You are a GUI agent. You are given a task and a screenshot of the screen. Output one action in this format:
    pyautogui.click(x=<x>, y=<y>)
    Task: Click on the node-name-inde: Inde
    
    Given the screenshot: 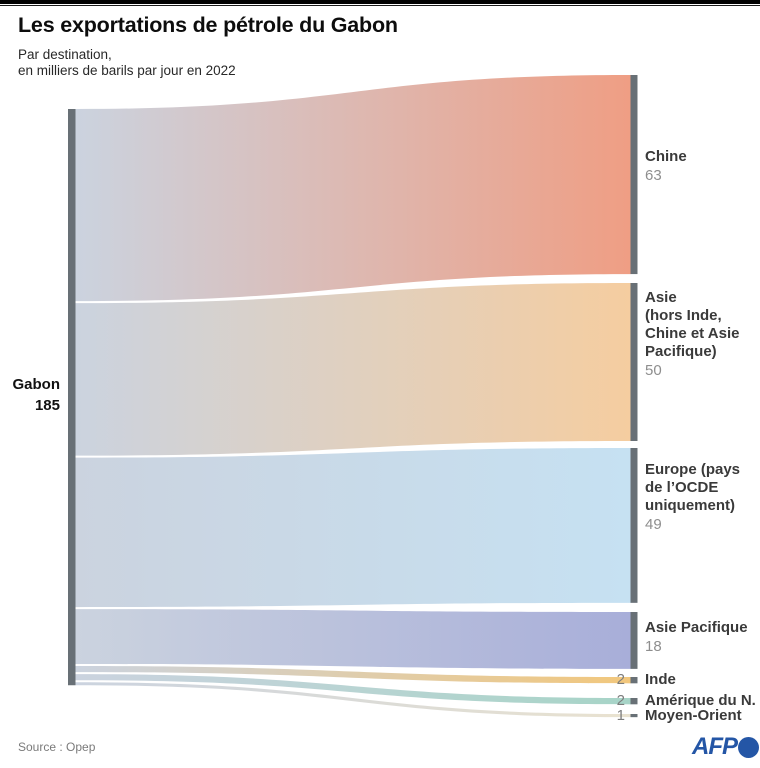 What is the action you would take?
    pyautogui.click(x=660, y=679)
    